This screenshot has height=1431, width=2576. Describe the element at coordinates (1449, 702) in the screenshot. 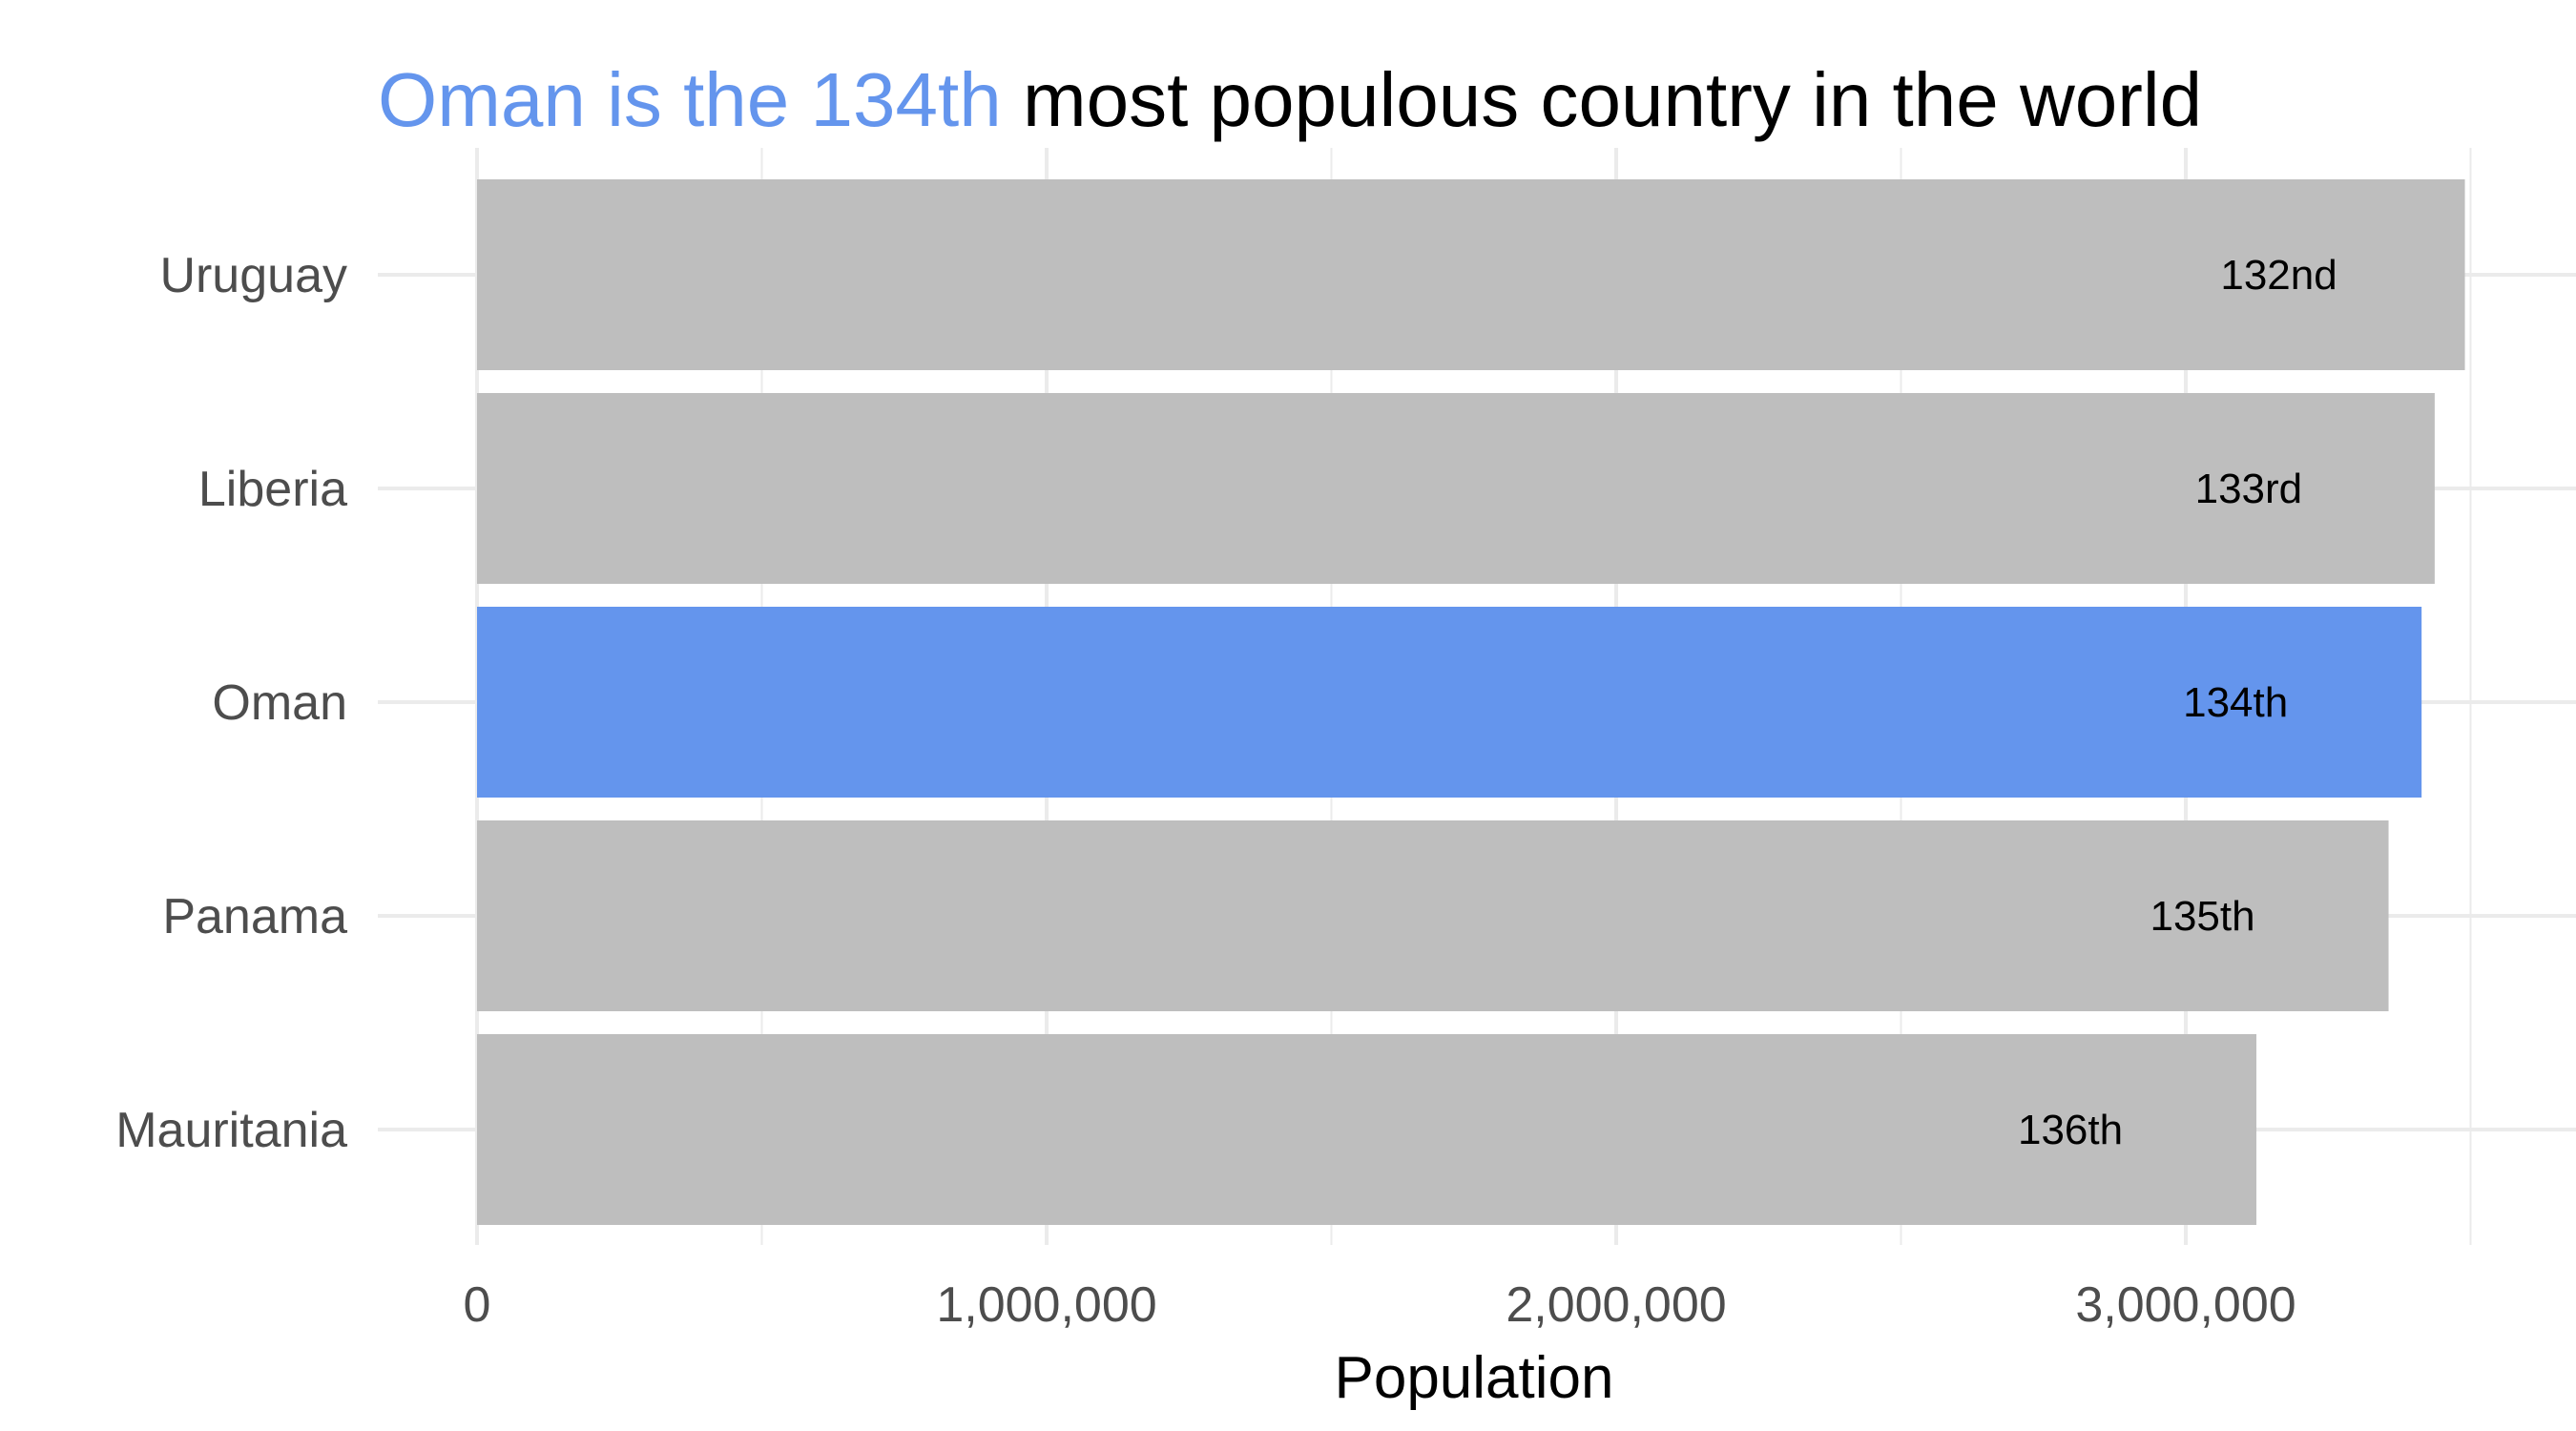

I see `bar-oman` at that location.